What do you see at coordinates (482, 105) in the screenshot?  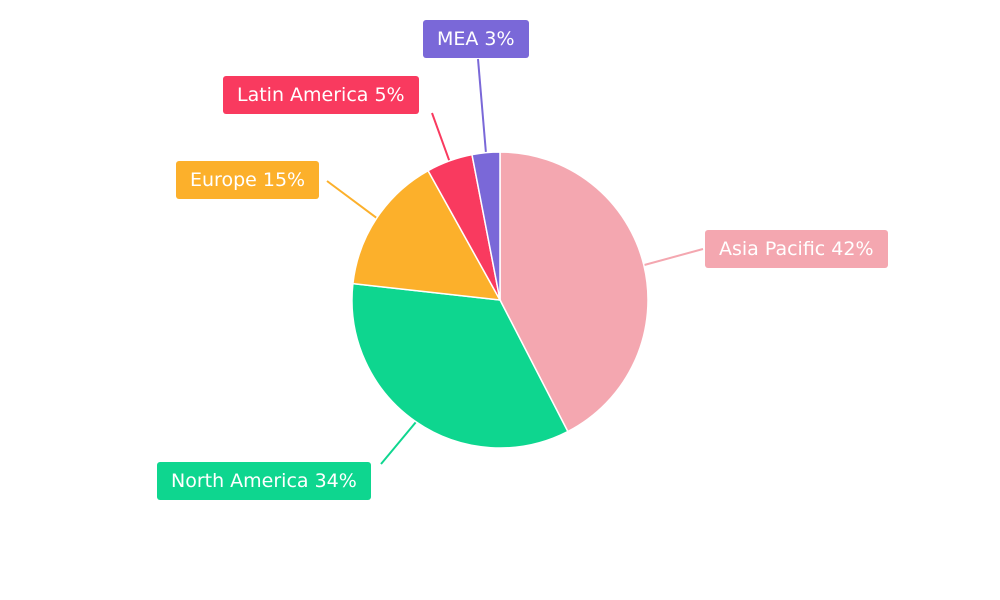 I see `leader-line-mea` at bounding box center [482, 105].